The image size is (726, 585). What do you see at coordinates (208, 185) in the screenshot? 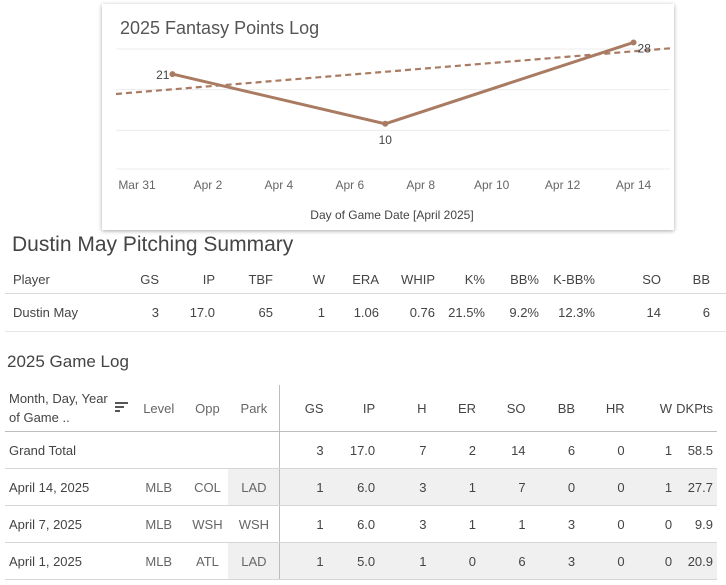
I see `x-tick-label: Apr 2` at bounding box center [208, 185].